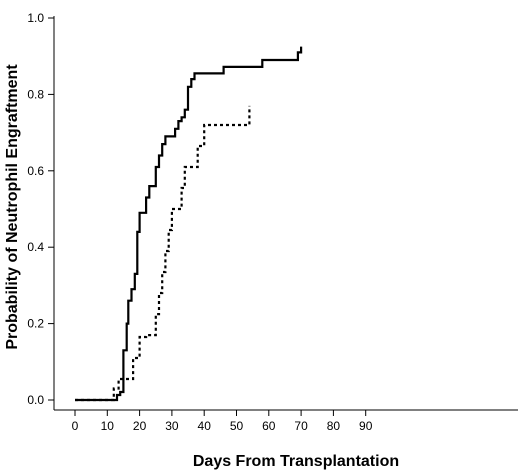 Image resolution: width=520 pixels, height=475 pixels. Describe the element at coordinates (35, 171) in the screenshot. I see `y-tick-label: 0.6` at that location.